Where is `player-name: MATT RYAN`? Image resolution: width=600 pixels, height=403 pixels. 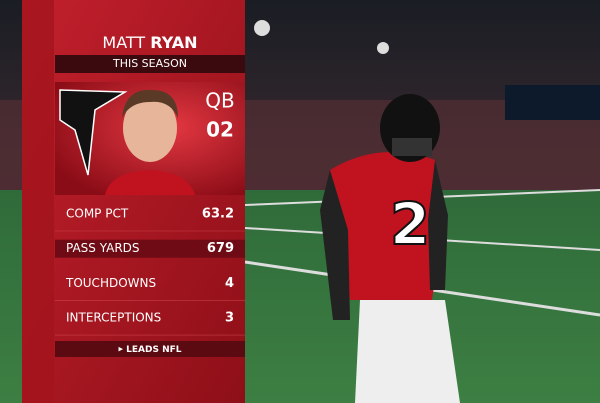
player-name: MATT RYAN is located at coordinates (149, 42).